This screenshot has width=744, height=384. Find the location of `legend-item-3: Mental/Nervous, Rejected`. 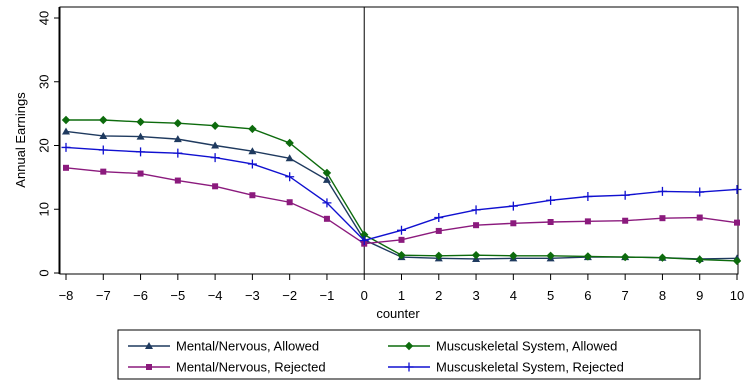

legend-item-3: Mental/Nervous, Rejected is located at coordinates (227, 367).